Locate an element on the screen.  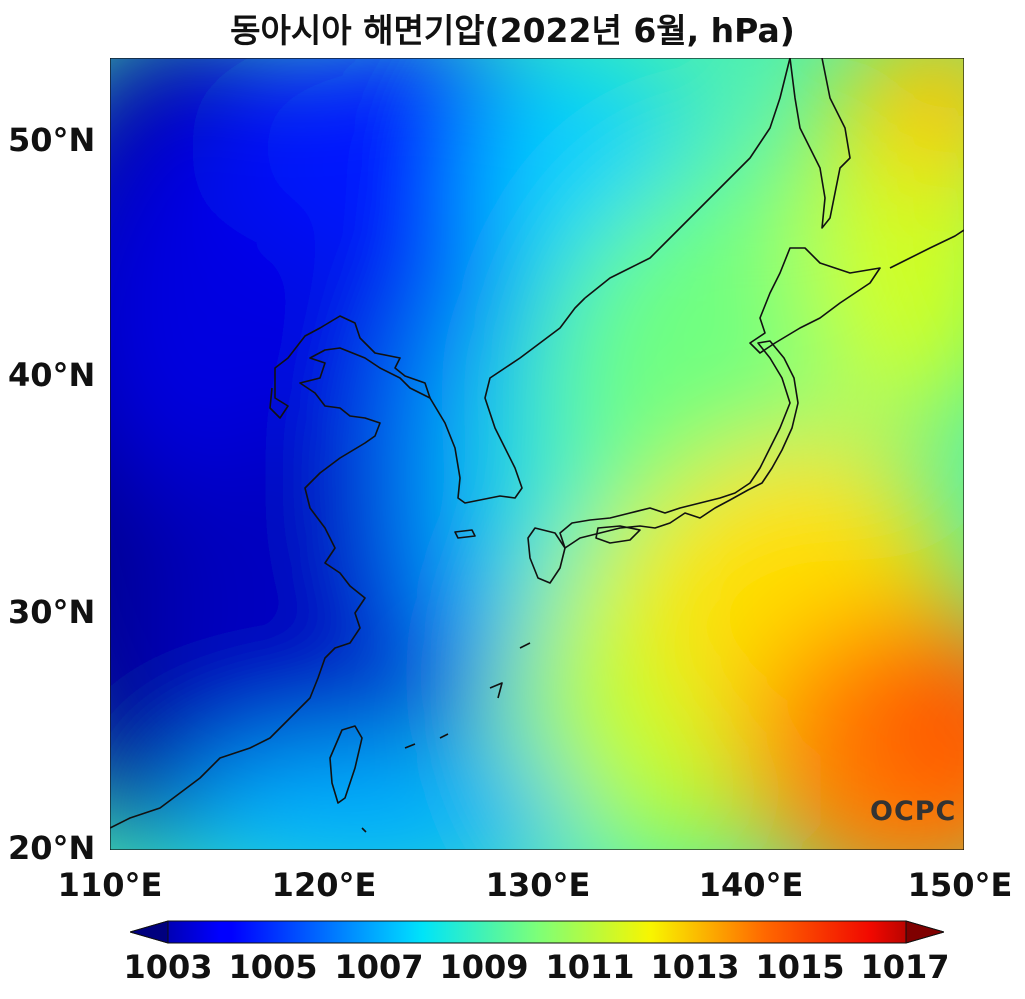
lat-label-30: 30°N is located at coordinates (52, 612).